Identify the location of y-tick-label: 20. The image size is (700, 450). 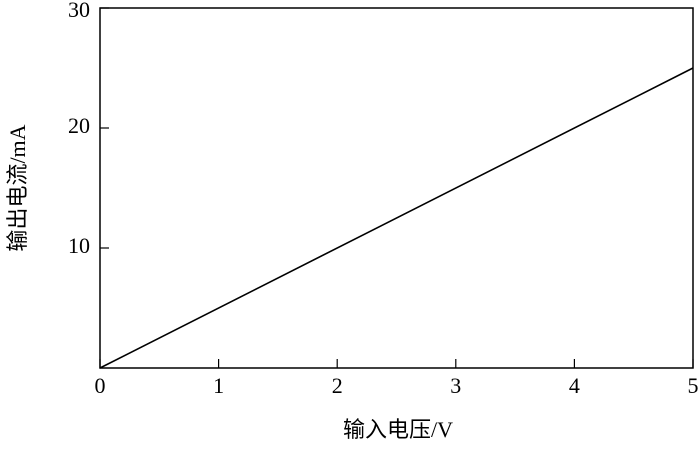
(79, 125).